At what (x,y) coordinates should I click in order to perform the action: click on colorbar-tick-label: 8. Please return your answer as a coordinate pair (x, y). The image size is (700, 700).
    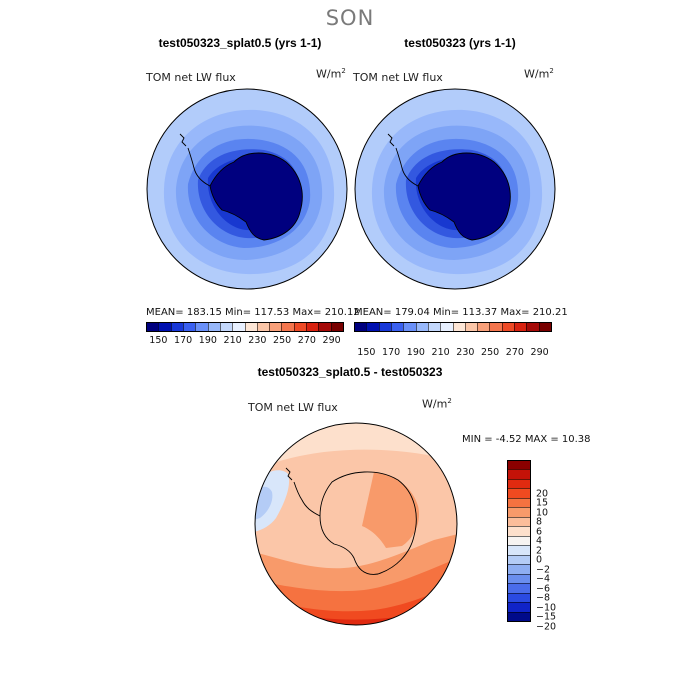
    Looking at the image, I should click on (539, 522).